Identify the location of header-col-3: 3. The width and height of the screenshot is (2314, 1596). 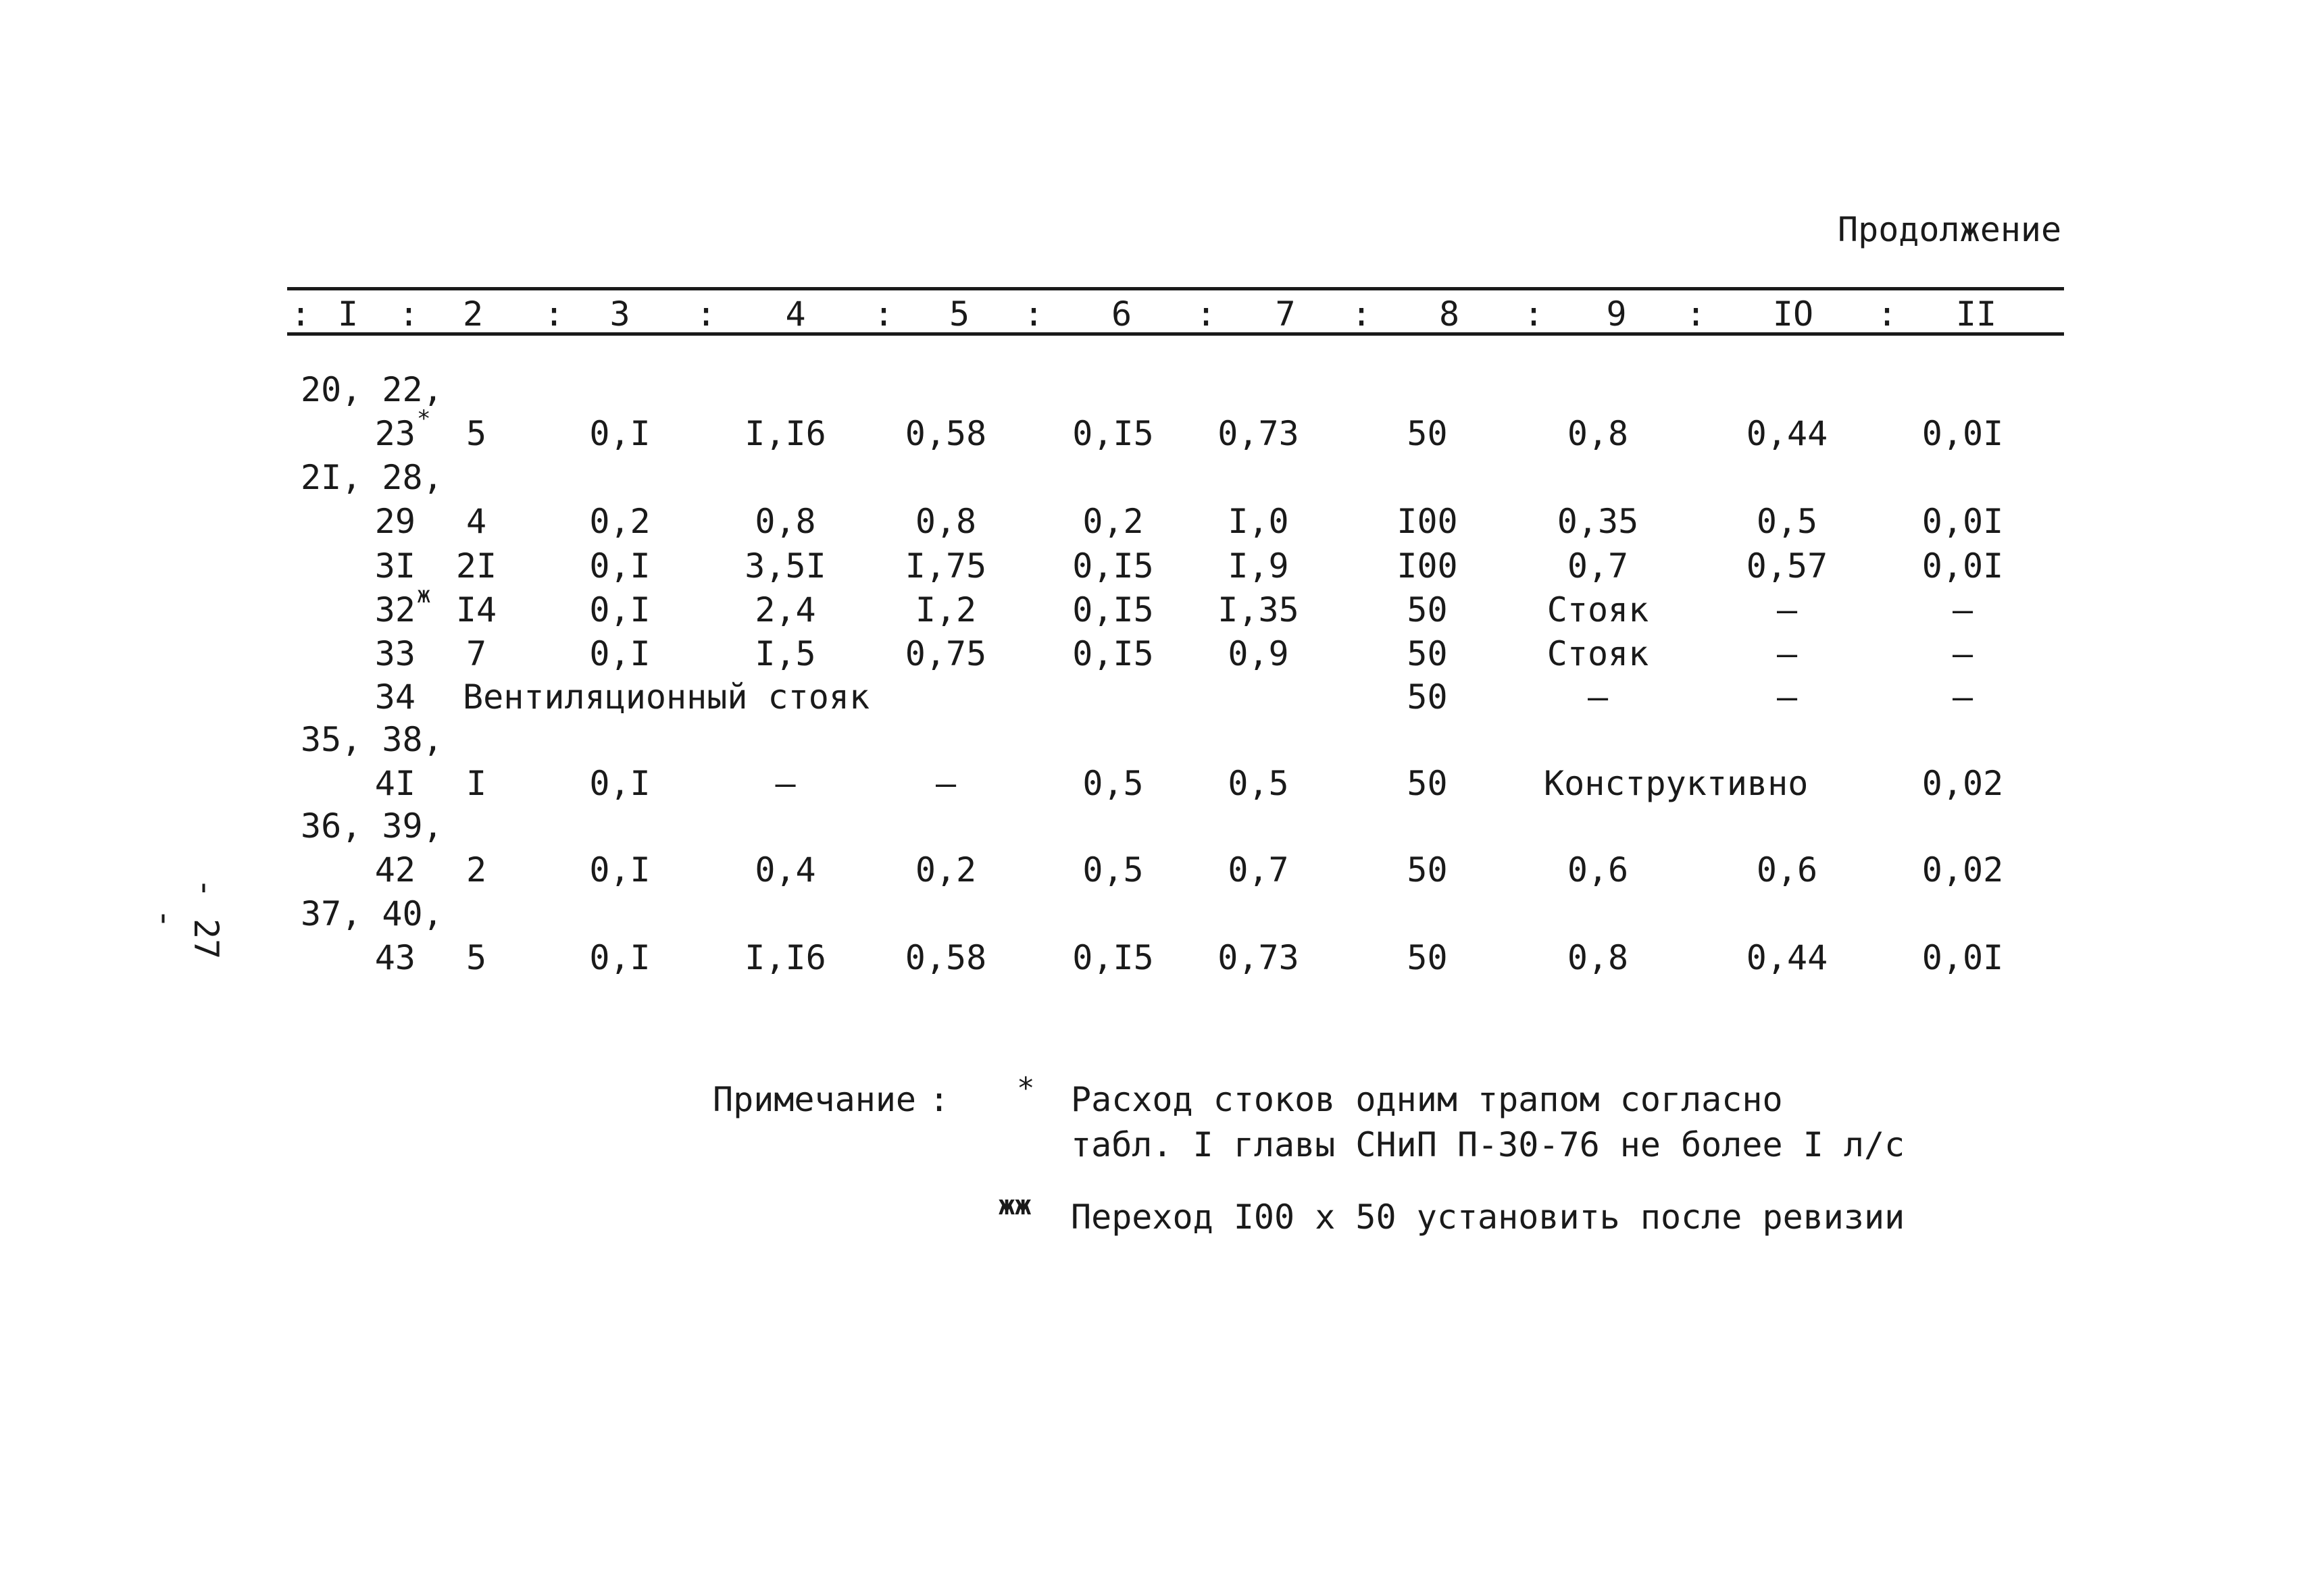
(620, 314).